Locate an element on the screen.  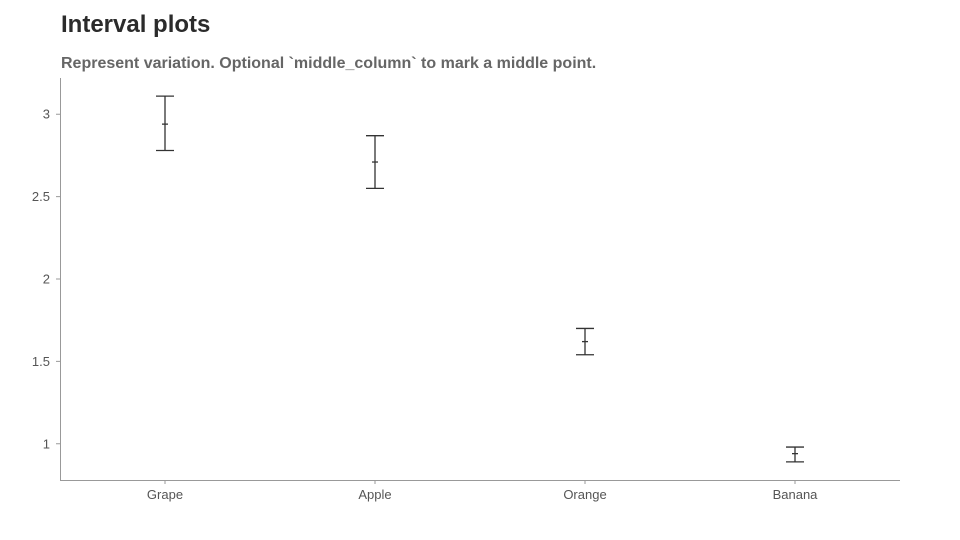
y-axis-ticks: 1 1.5 2 2.5 3 is located at coordinates (46, 279).